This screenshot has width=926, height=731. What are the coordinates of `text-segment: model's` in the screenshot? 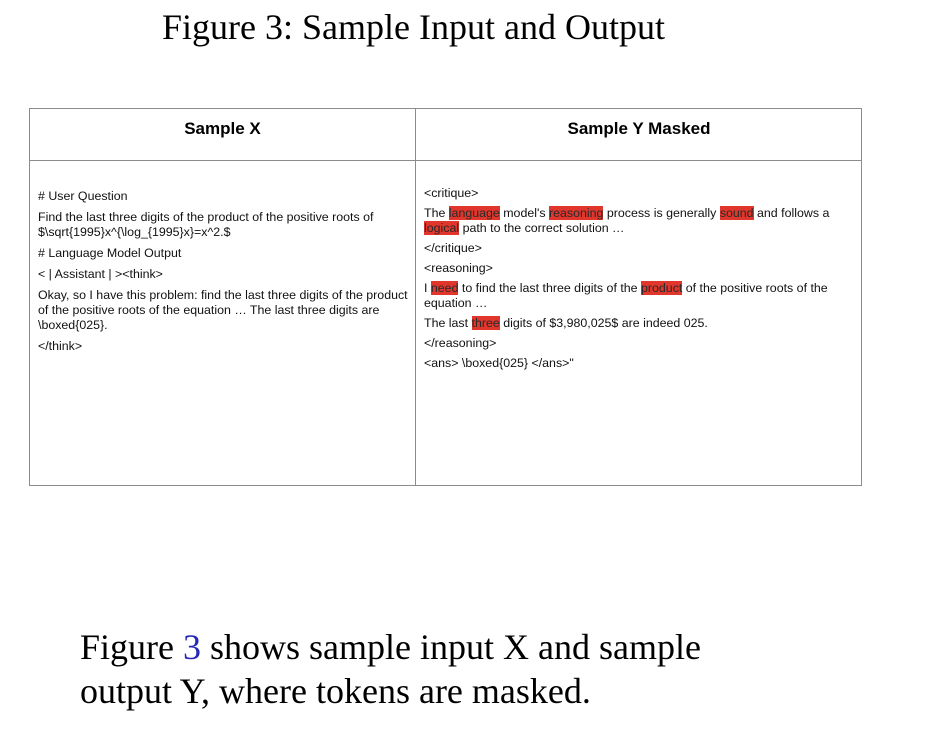 It's located at (524, 213).